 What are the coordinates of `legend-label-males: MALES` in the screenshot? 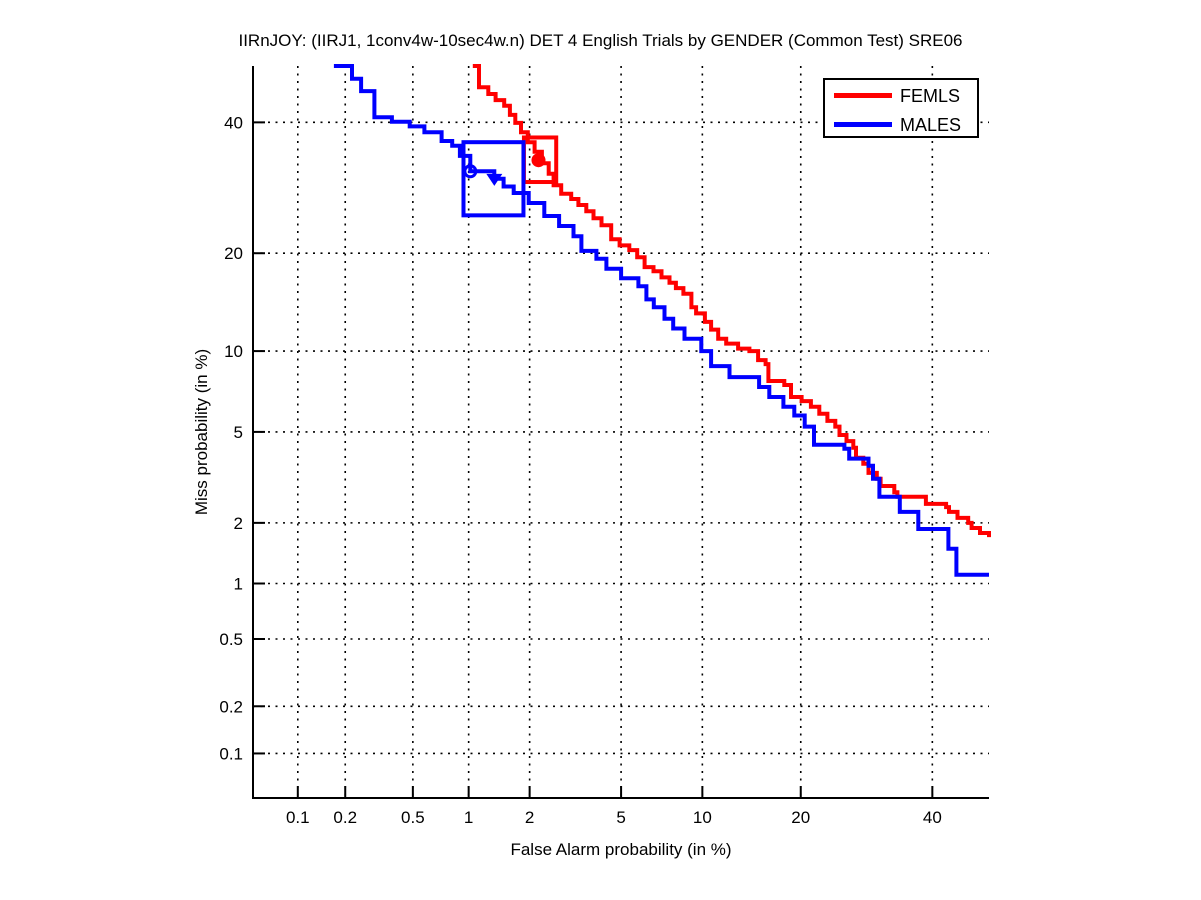 It's located at (931, 124).